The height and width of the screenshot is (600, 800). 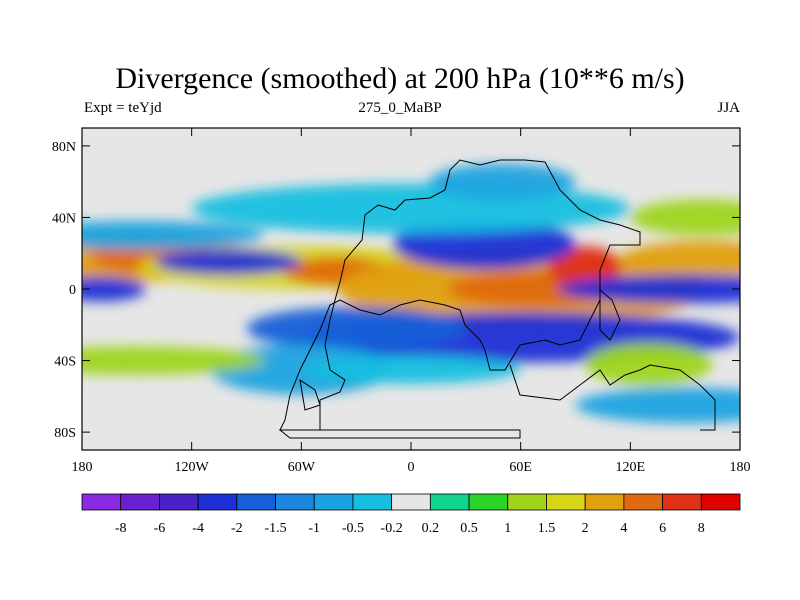 I want to click on x-tick-label: 0, so click(x=411, y=467).